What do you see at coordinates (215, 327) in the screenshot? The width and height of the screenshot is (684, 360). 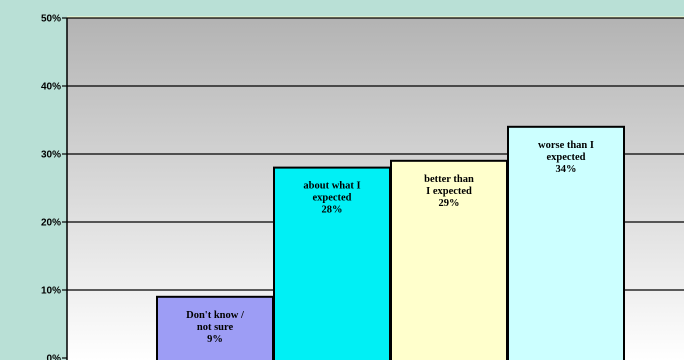 I see `bar-data-label: not sure` at bounding box center [215, 327].